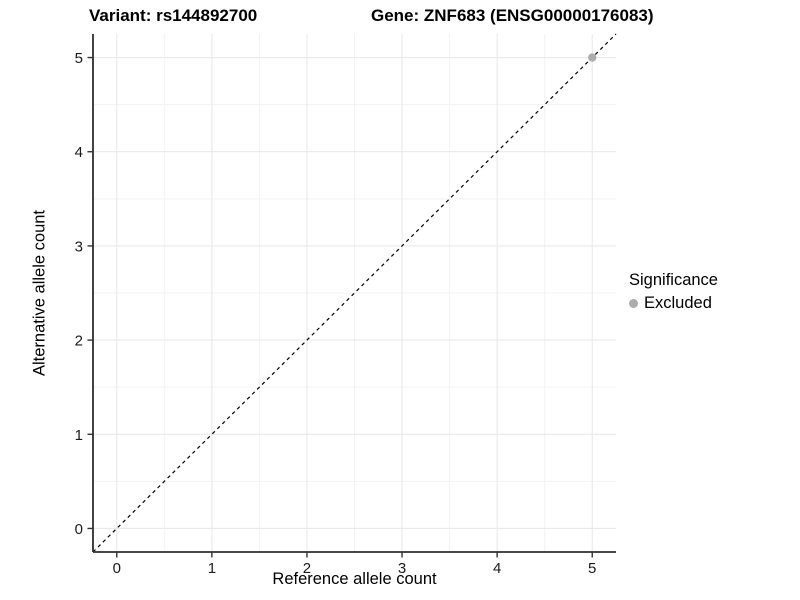 The image size is (800, 600). Describe the element at coordinates (354, 579) in the screenshot. I see `x-axis-label: Reference allele count` at that location.